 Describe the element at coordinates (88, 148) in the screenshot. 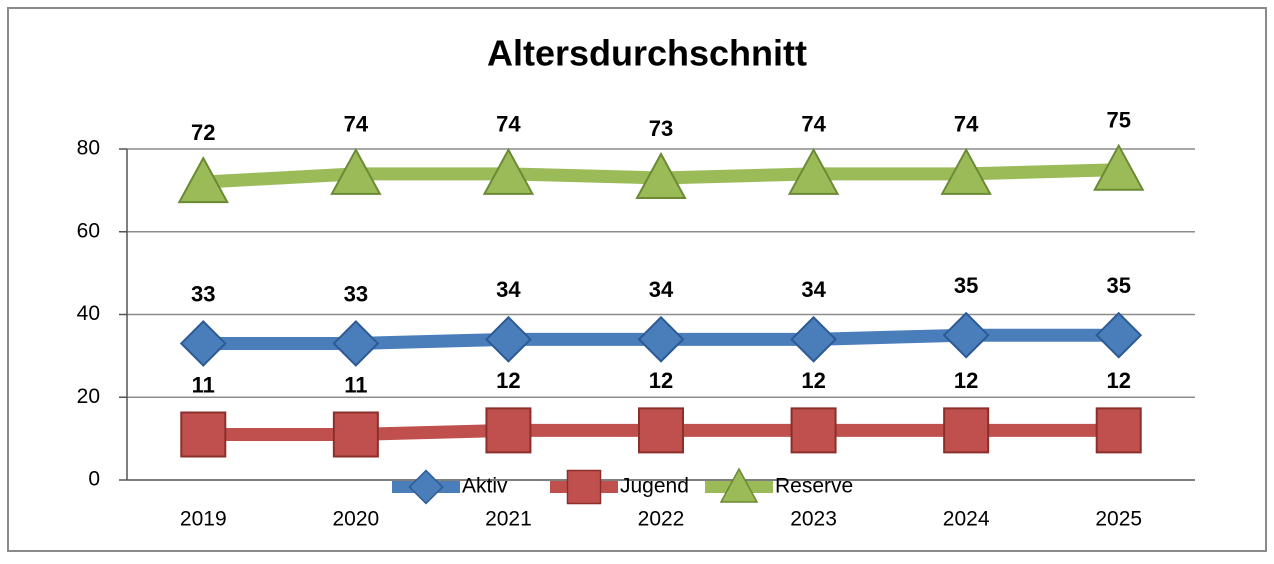

I see `y-tick-label: 80` at that location.